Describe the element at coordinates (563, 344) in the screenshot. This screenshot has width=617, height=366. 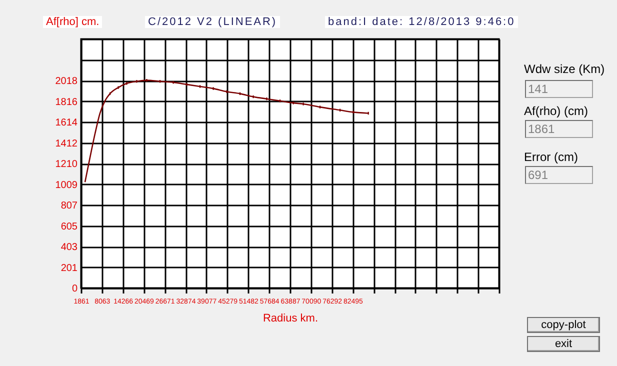
I see `text: exit` at that location.